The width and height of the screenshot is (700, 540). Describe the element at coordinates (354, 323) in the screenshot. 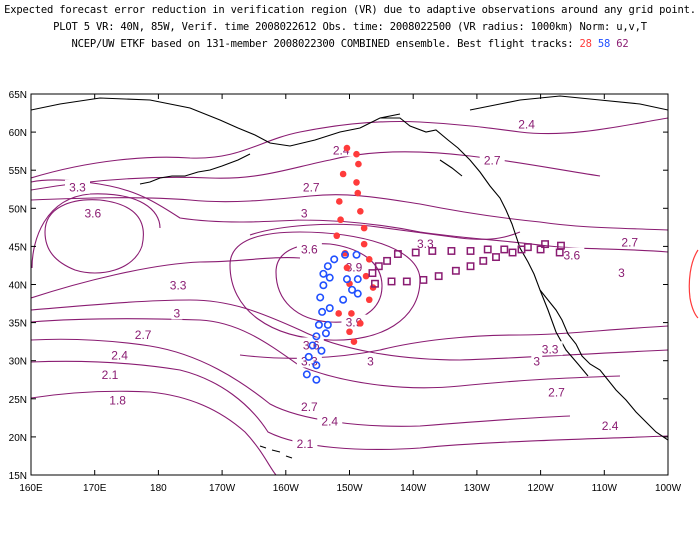

I see `contour-label-15: 3.9` at that location.